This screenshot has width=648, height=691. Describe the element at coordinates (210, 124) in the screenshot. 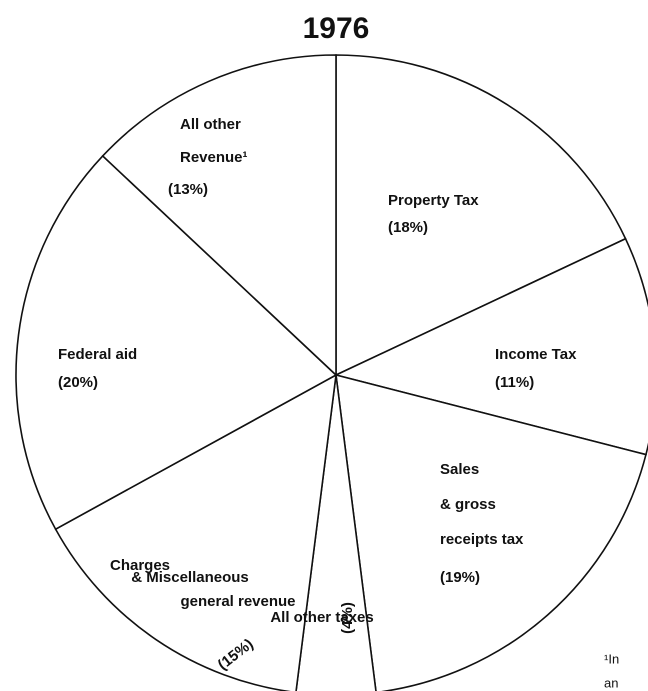

I see `label-line: All other` at that location.